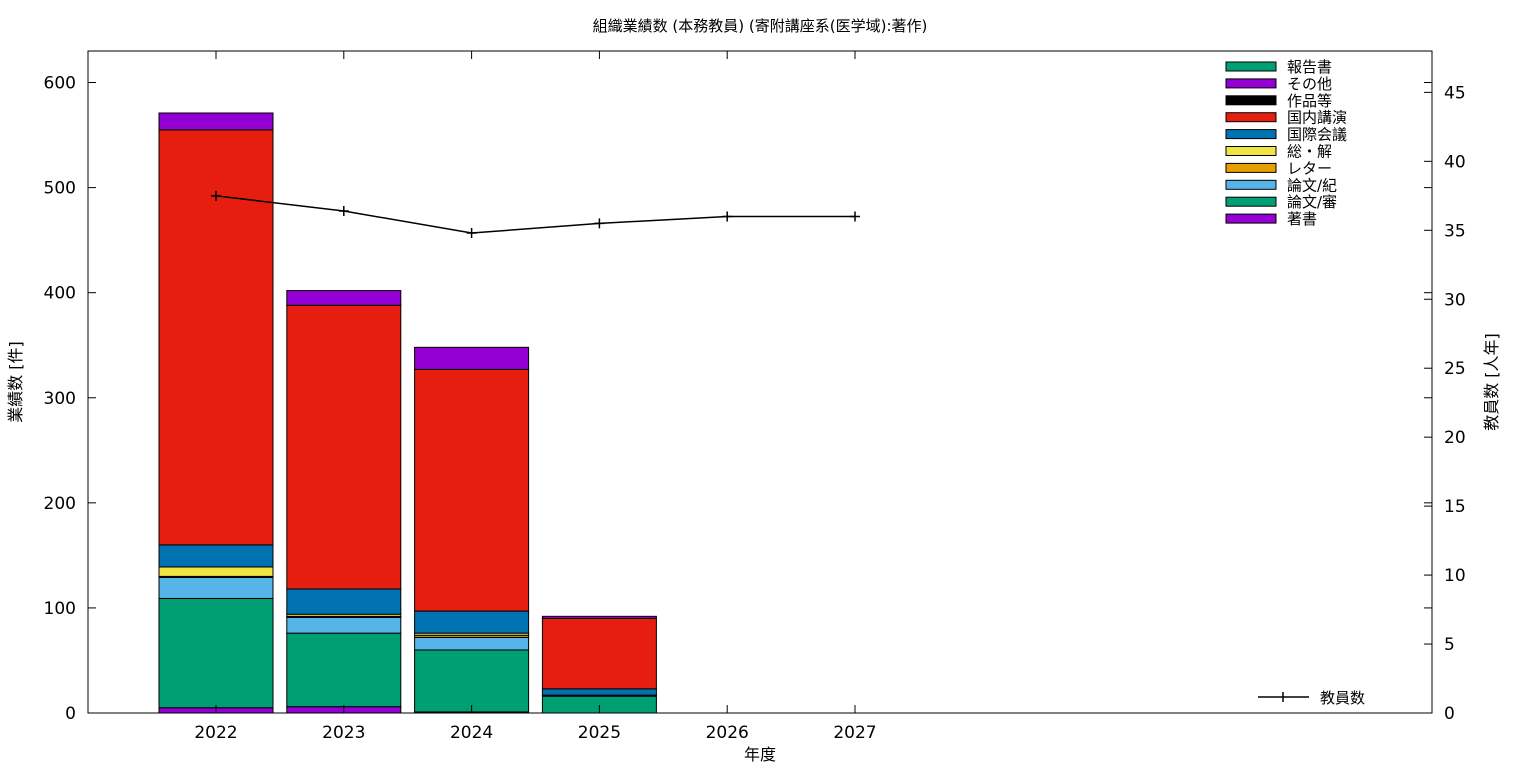 Image resolution: width=1536 pixels, height=768 pixels. What do you see at coordinates (1342, 698) in the screenshot?
I see `legend-label: 教員数` at bounding box center [1342, 698].